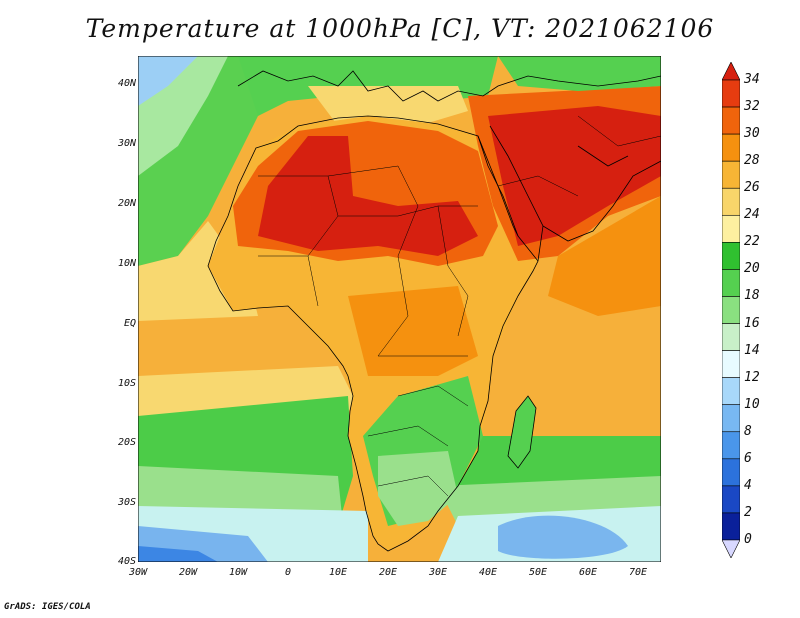 The image size is (800, 618). What do you see at coordinates (126, 502) in the screenshot?
I see `lat-label: 30S` at bounding box center [126, 502].